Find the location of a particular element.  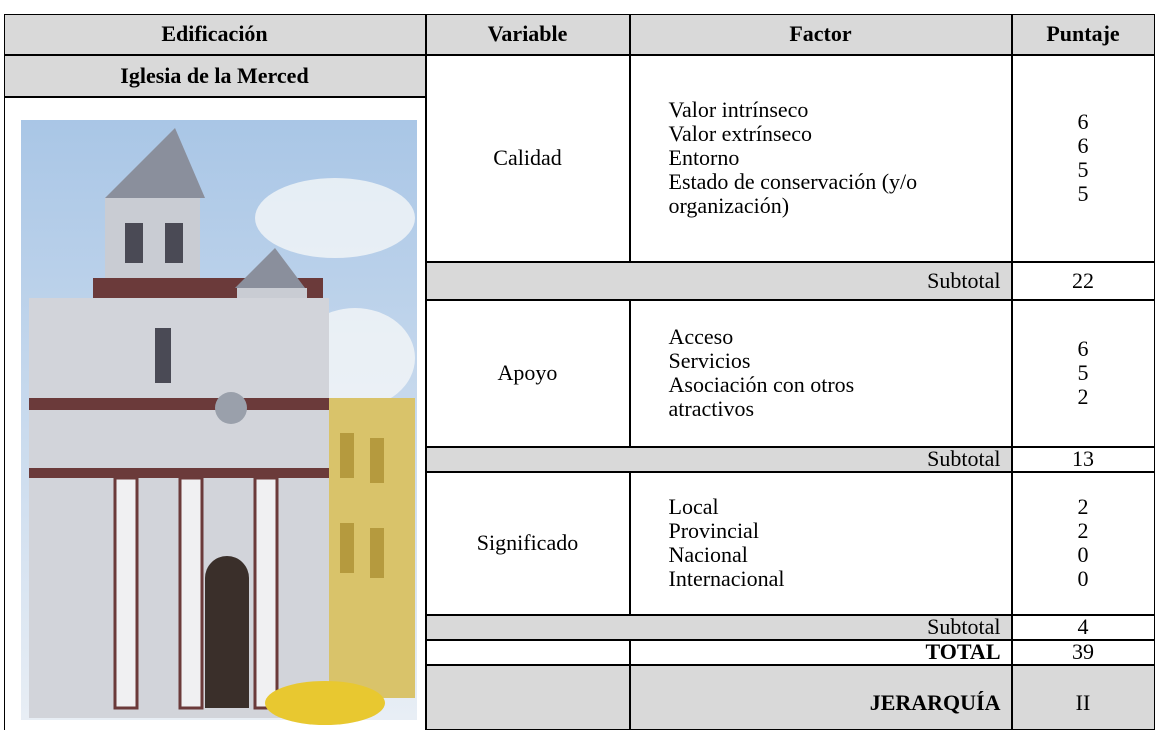

factor: Nacional is located at coordinates (708, 554).